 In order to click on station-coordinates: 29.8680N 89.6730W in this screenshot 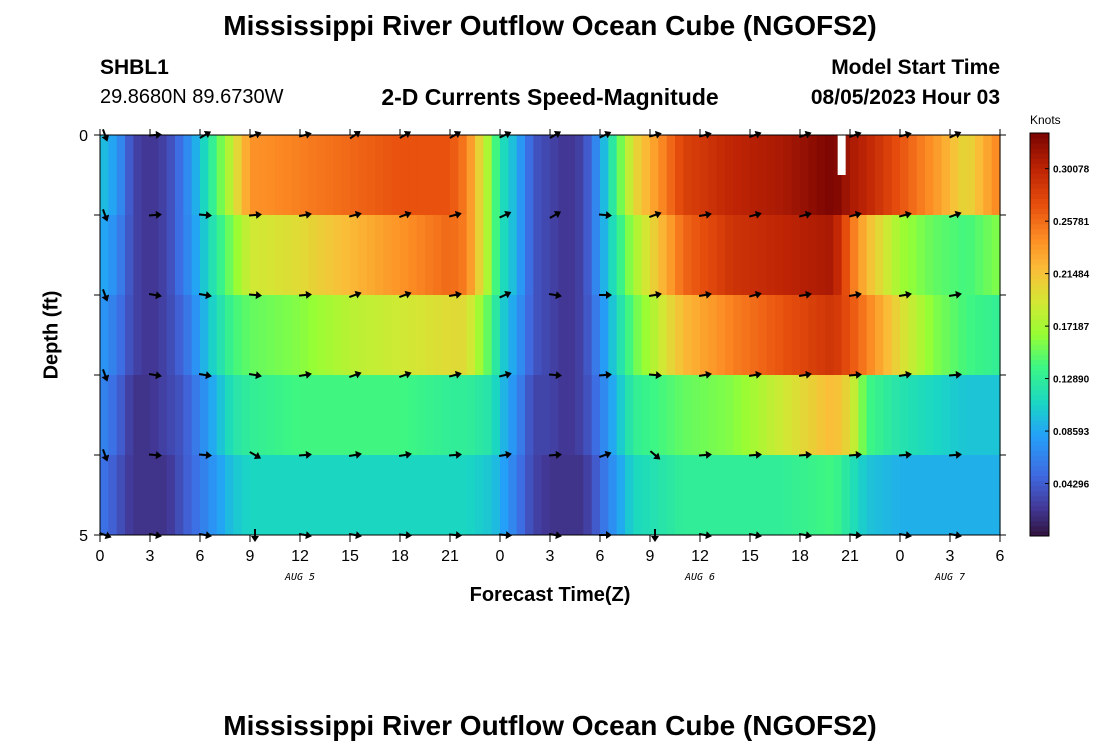, I will do `click(192, 97)`.